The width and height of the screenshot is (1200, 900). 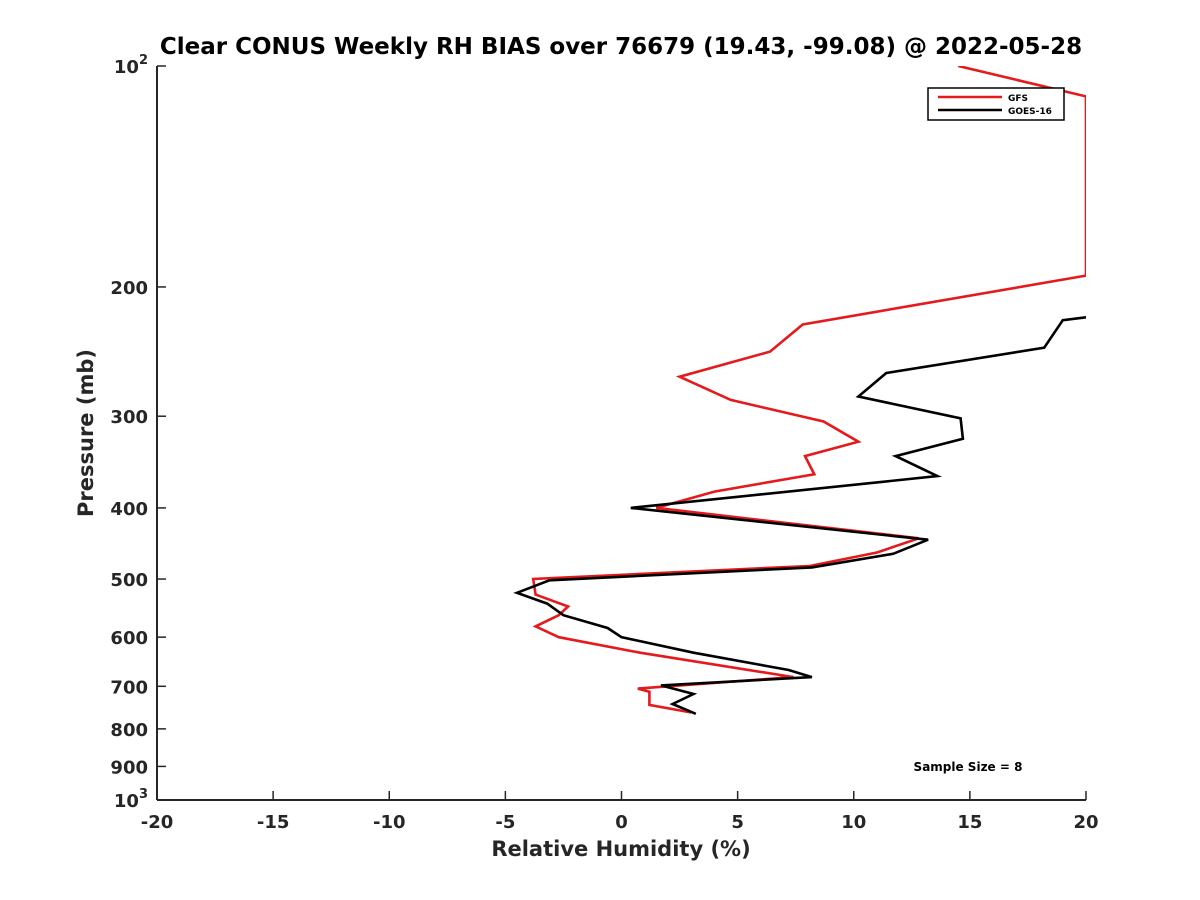 I want to click on y-tick-label: 800, so click(x=129, y=730).